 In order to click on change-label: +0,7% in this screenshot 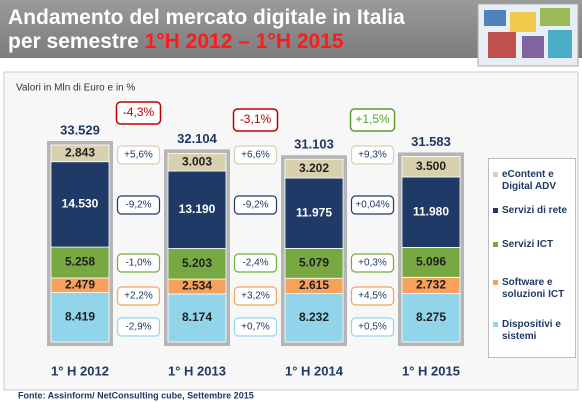, I will do `click(255, 327)`.